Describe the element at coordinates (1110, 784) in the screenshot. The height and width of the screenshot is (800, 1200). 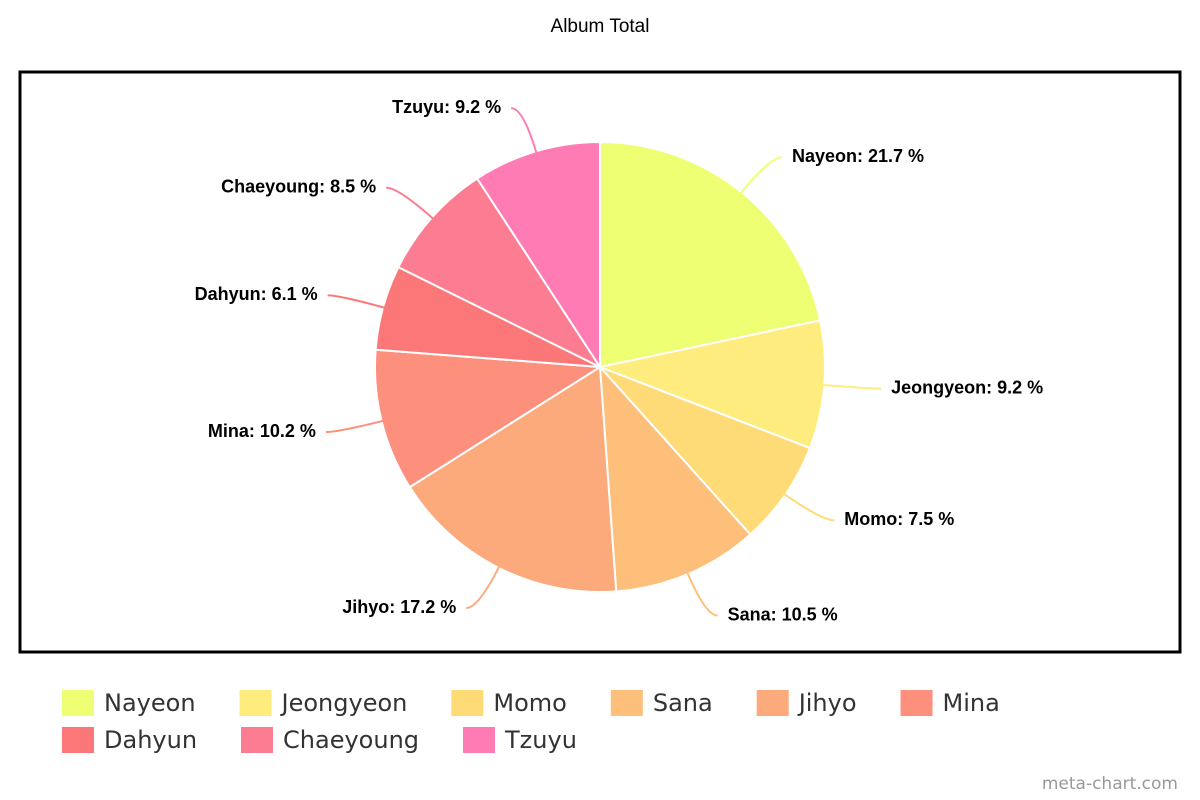
I see `watermark: meta-chart.com` at that location.